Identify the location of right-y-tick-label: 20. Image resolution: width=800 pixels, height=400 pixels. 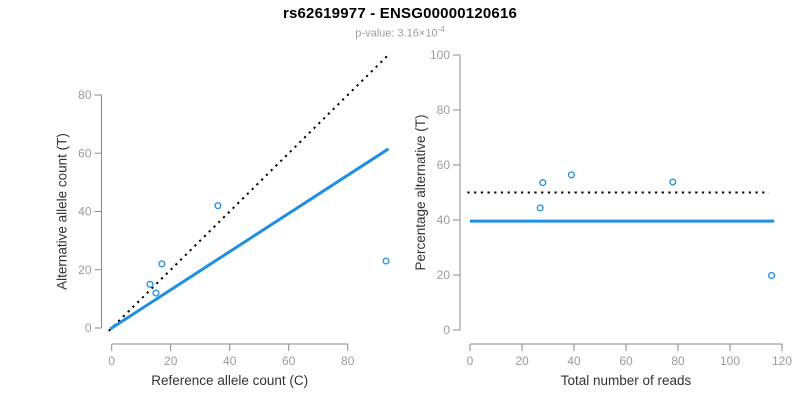
(444, 275).